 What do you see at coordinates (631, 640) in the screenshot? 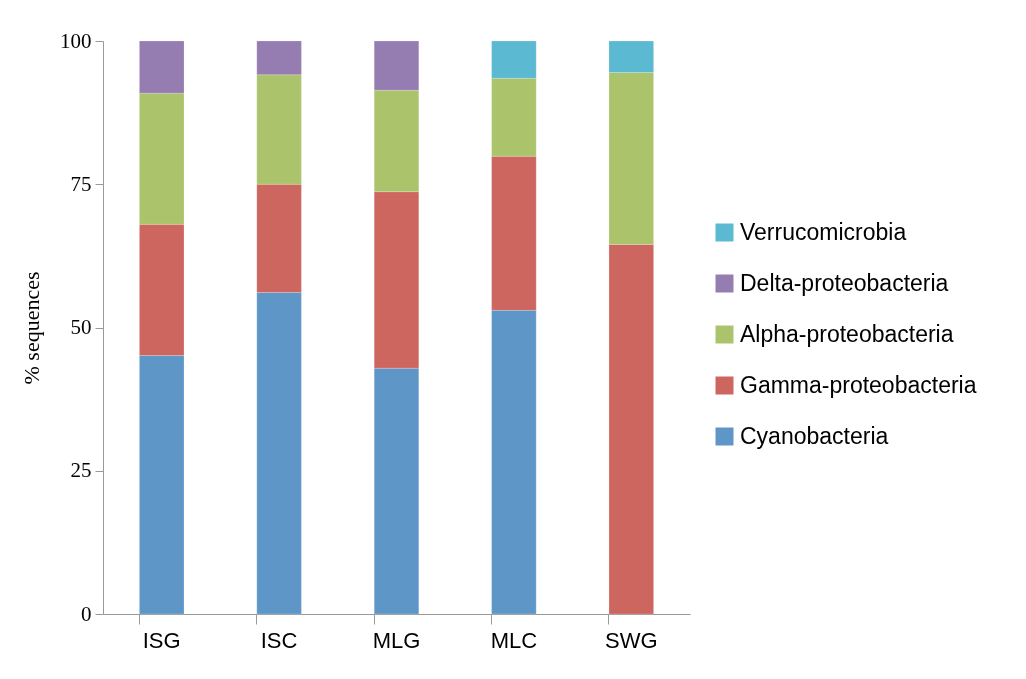
I see `x-tick-label: SWG` at bounding box center [631, 640].